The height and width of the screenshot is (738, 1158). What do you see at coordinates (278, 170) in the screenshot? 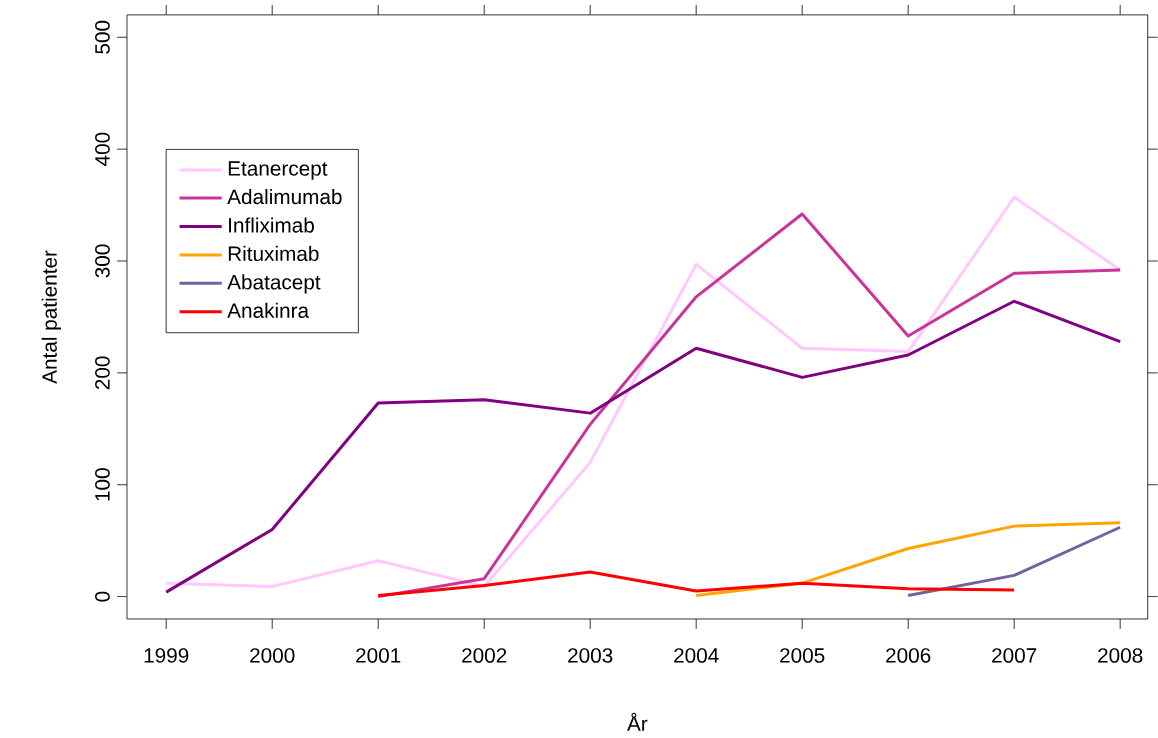
I see `legend-label: Etanercept` at bounding box center [278, 170].